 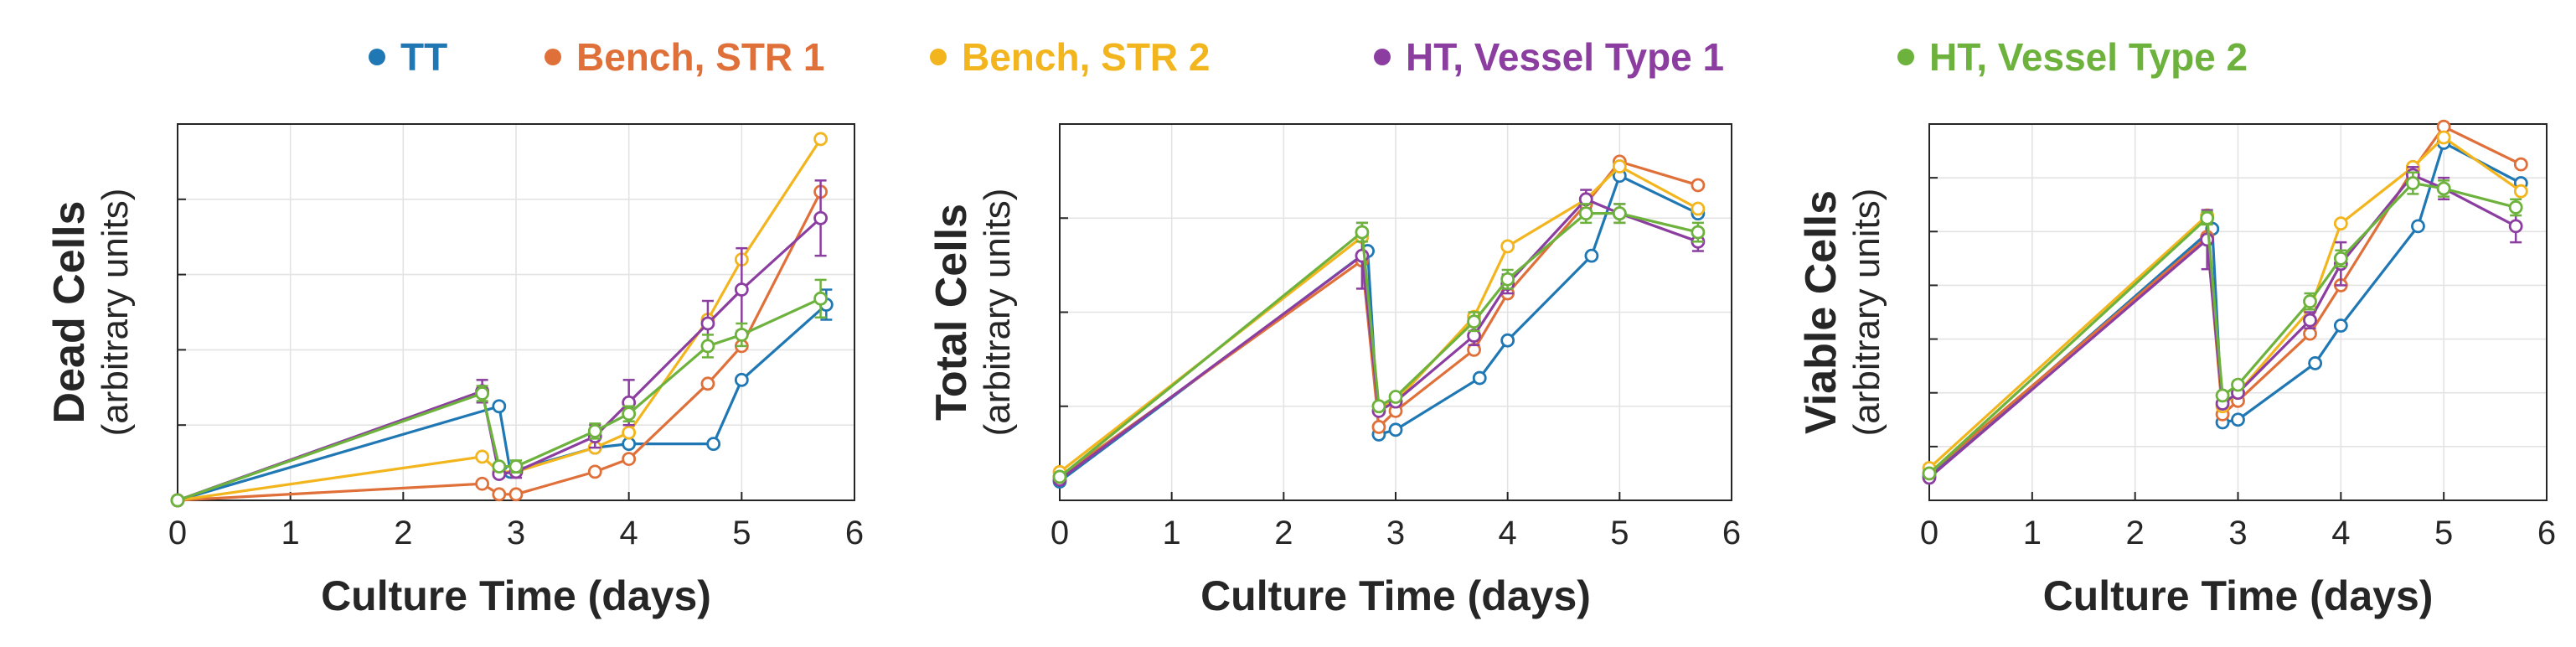 What do you see at coordinates (700, 57) in the screenshot?
I see `legend-label: Bench, STR 1` at bounding box center [700, 57].